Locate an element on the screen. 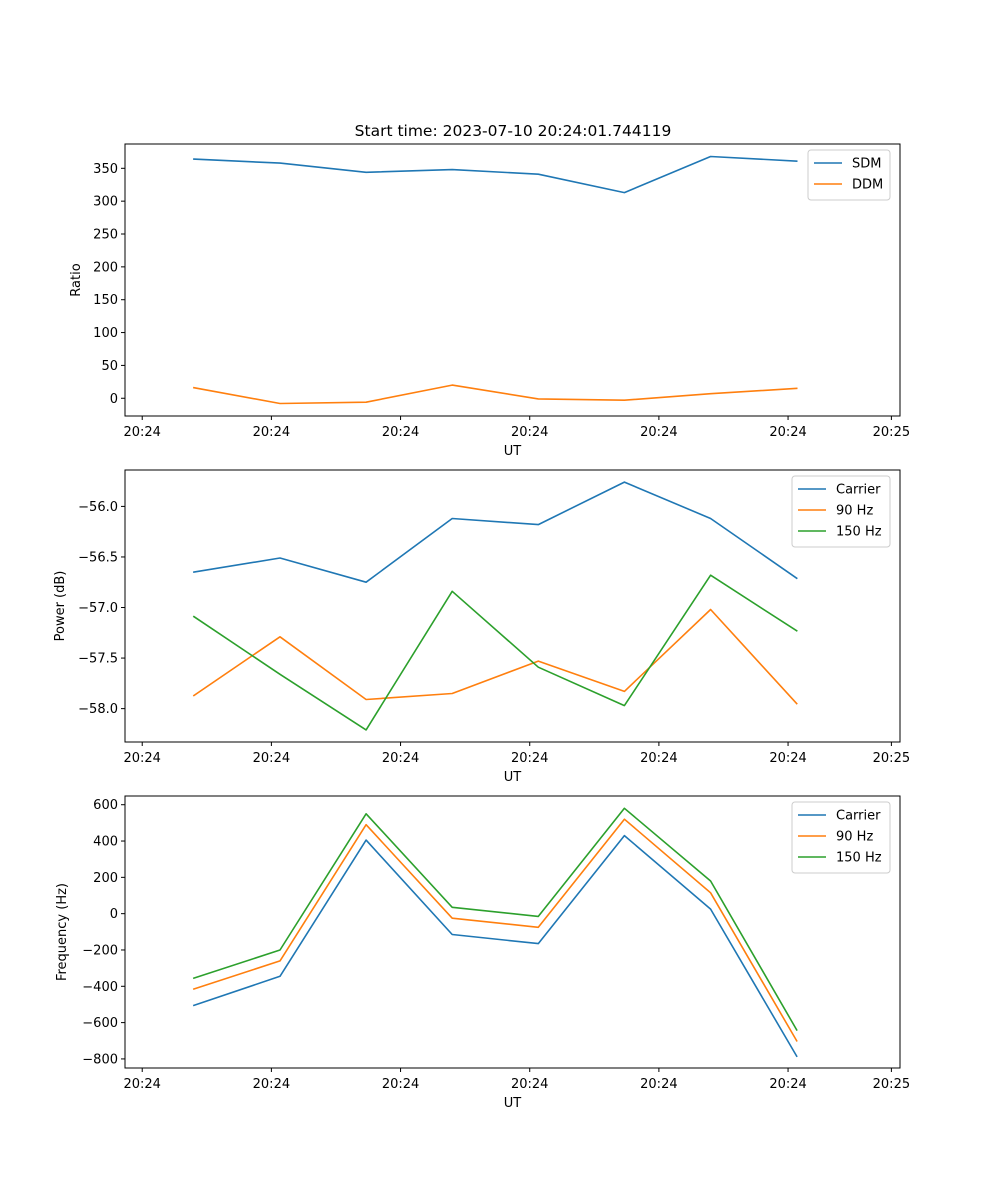 This screenshot has width=1000, height=1200. y-tick-label: −800 is located at coordinates (100, 1059).